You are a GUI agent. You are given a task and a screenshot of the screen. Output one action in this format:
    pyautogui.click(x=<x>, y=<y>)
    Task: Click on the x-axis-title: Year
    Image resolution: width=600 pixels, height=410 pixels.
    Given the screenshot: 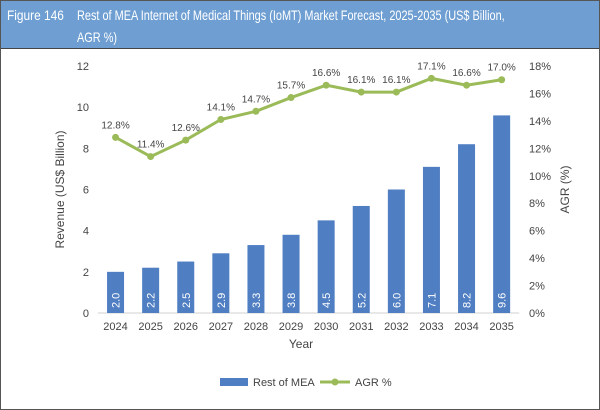 What is the action you would take?
    pyautogui.click(x=301, y=344)
    